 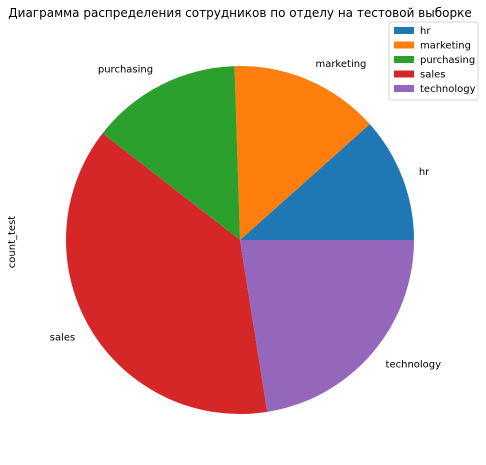 What do you see at coordinates (404, 88) in the screenshot?
I see `legend-swatch-technology` at bounding box center [404, 88].